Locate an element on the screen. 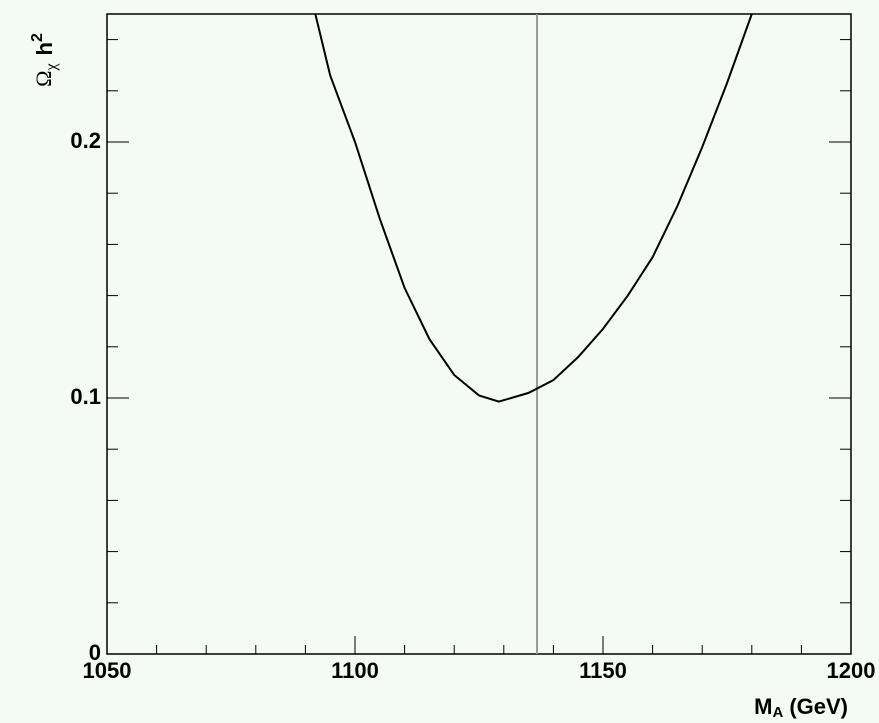  x-label-subscript: A is located at coordinates (777, 712).